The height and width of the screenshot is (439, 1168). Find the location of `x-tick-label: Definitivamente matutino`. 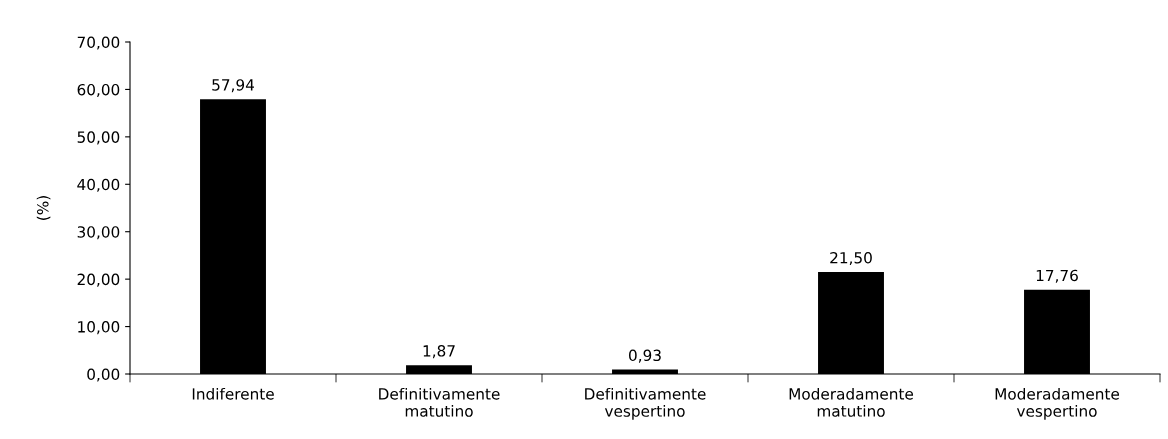

x-tick-label: Definitivamente matutino is located at coordinates (439, 402).